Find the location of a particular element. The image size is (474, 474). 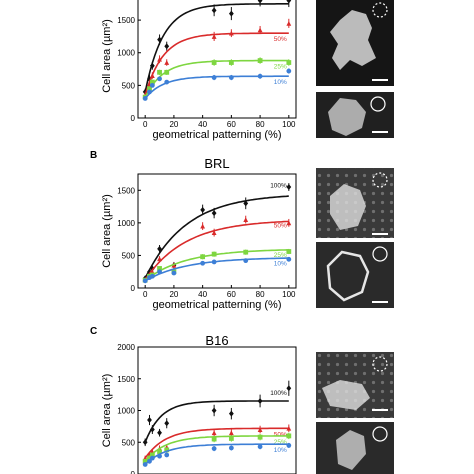

x-tick-label: 20 is located at coordinates (173, 124).